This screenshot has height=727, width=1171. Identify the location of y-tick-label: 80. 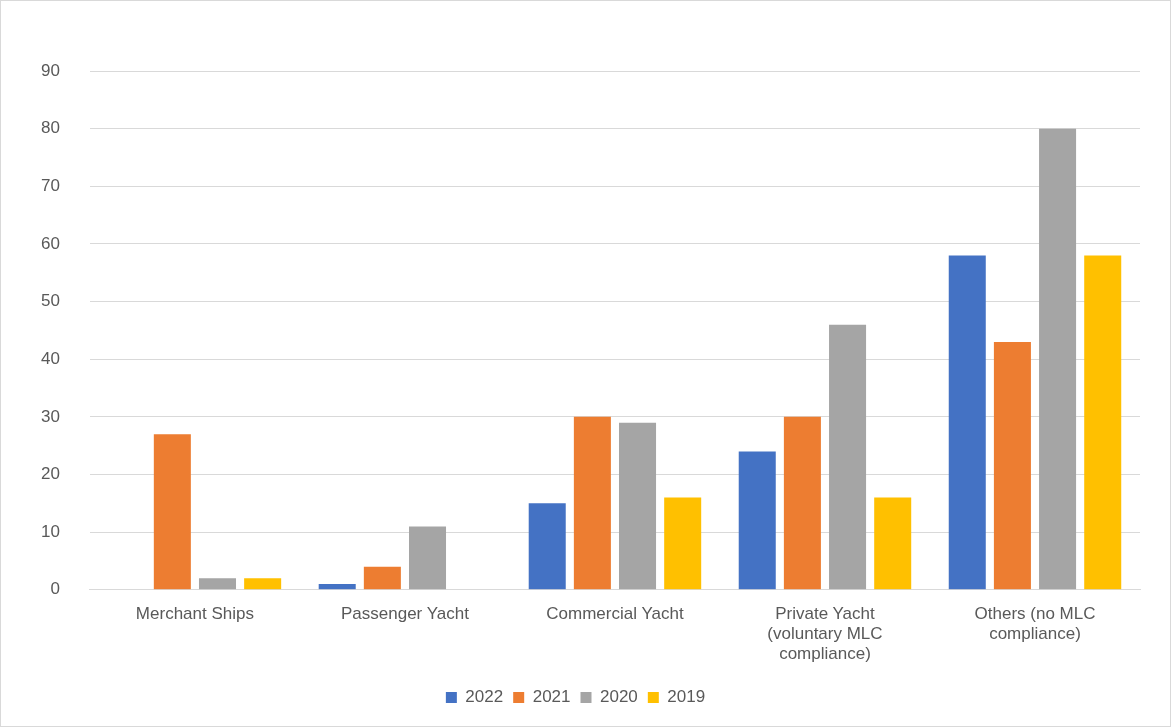
(50, 128).